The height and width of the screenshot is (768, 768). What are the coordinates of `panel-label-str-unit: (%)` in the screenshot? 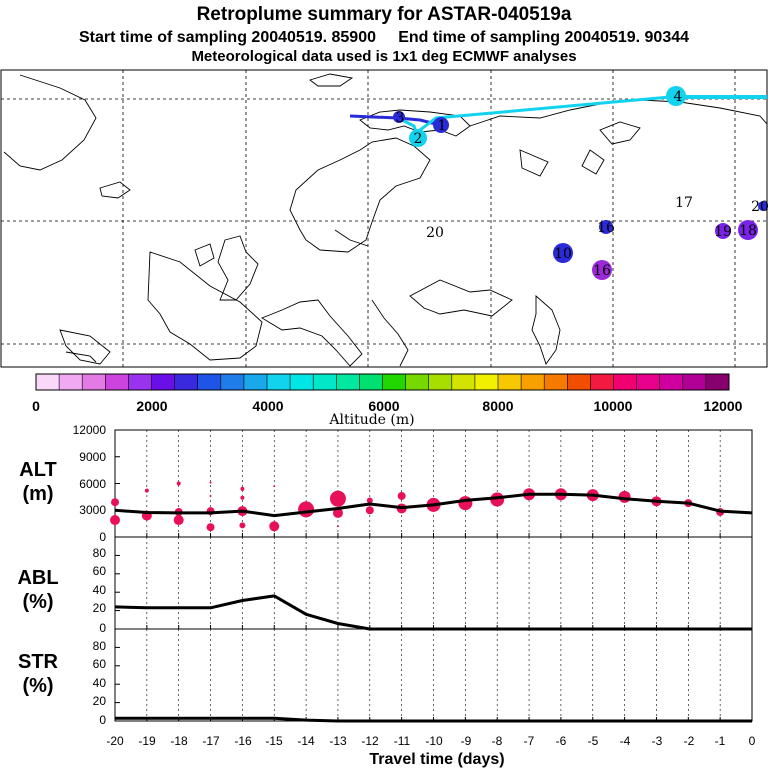 It's located at (37, 686).